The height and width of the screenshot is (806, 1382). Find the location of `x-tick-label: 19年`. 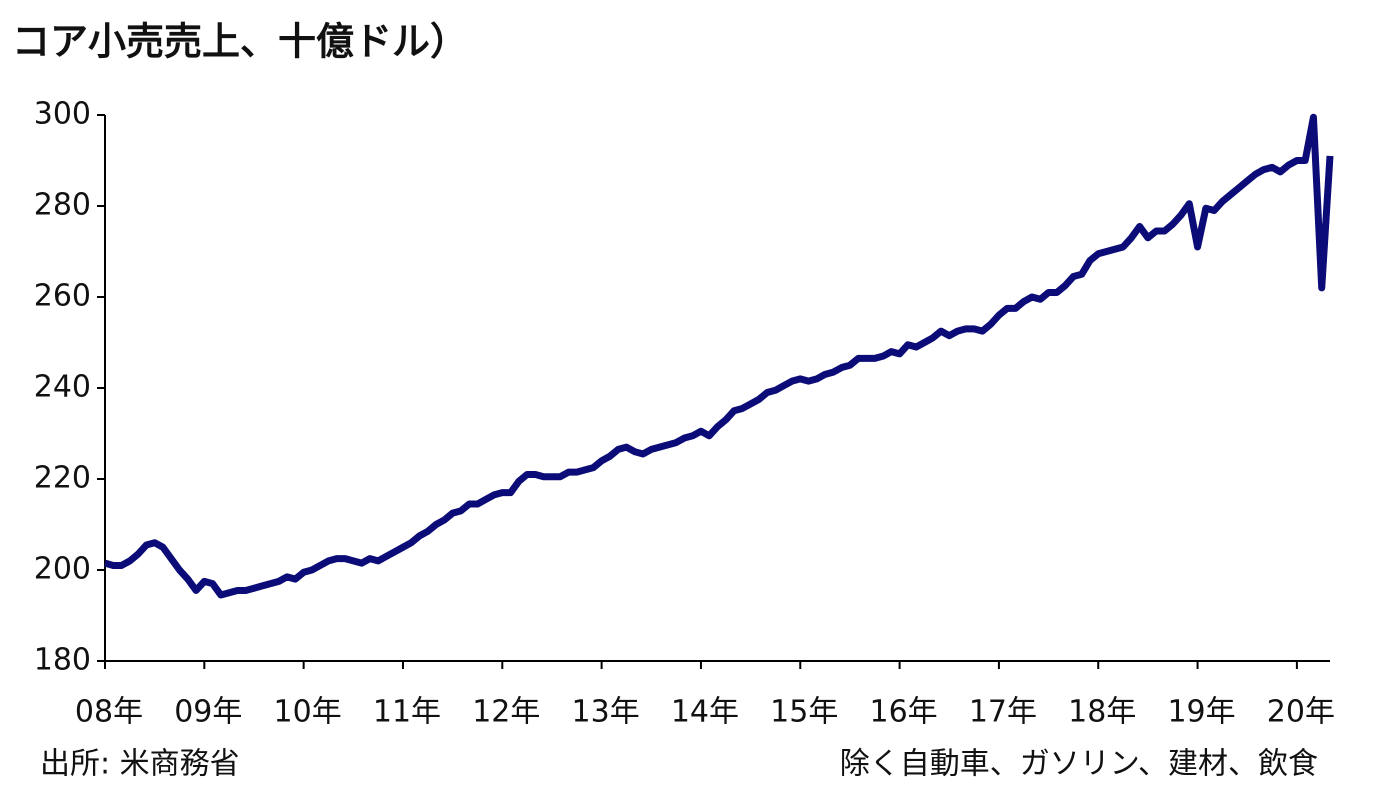

x-tick-label: 19年 is located at coordinates (1201, 712).